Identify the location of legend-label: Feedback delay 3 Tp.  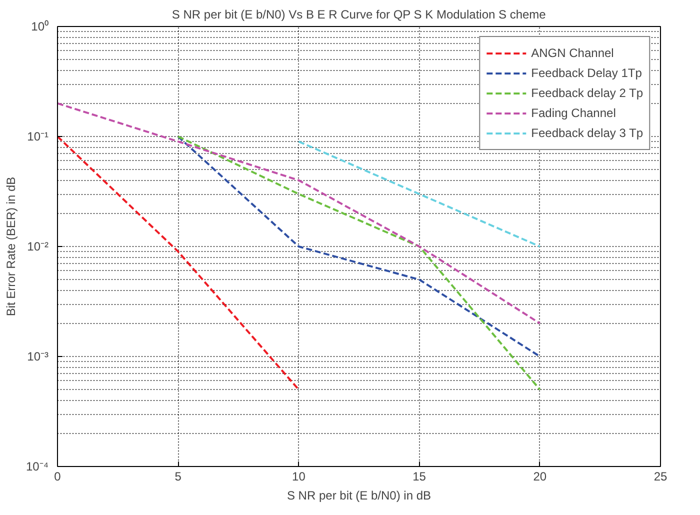
(587, 133).